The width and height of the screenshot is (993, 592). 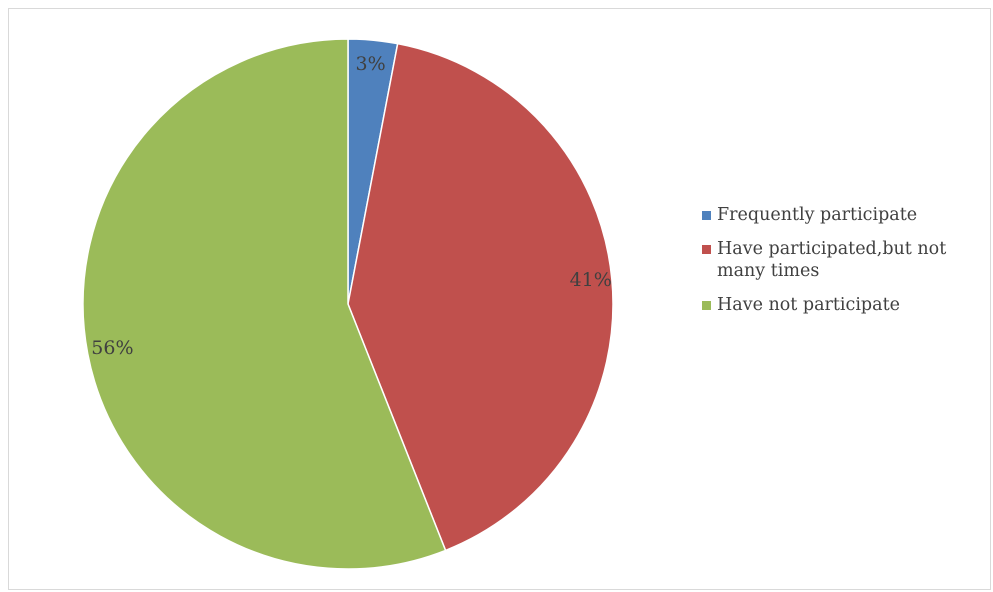 I want to click on legend-item-have-participated: Have participated,but not many times, so click(x=844, y=260).